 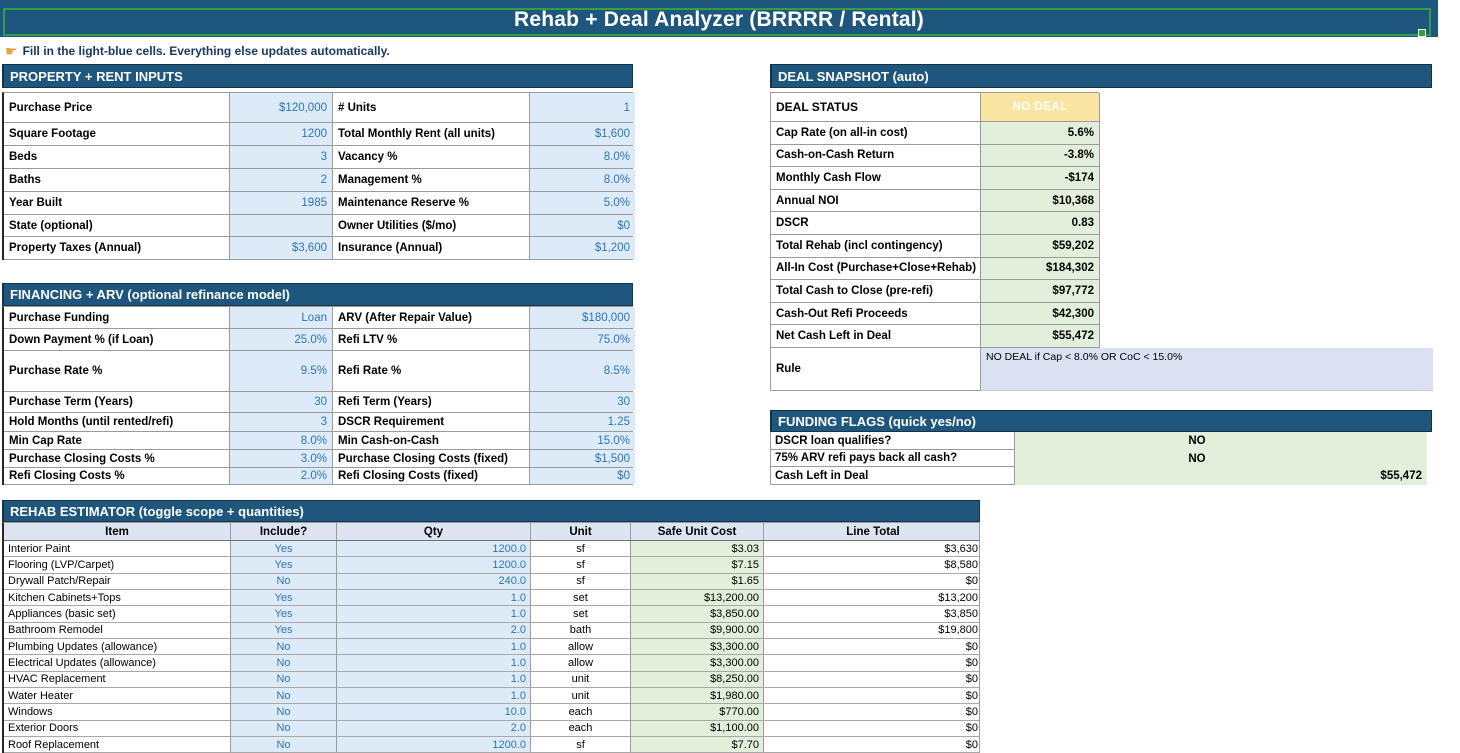 I want to click on item-cell: Interior Paint, so click(x=117, y=549).